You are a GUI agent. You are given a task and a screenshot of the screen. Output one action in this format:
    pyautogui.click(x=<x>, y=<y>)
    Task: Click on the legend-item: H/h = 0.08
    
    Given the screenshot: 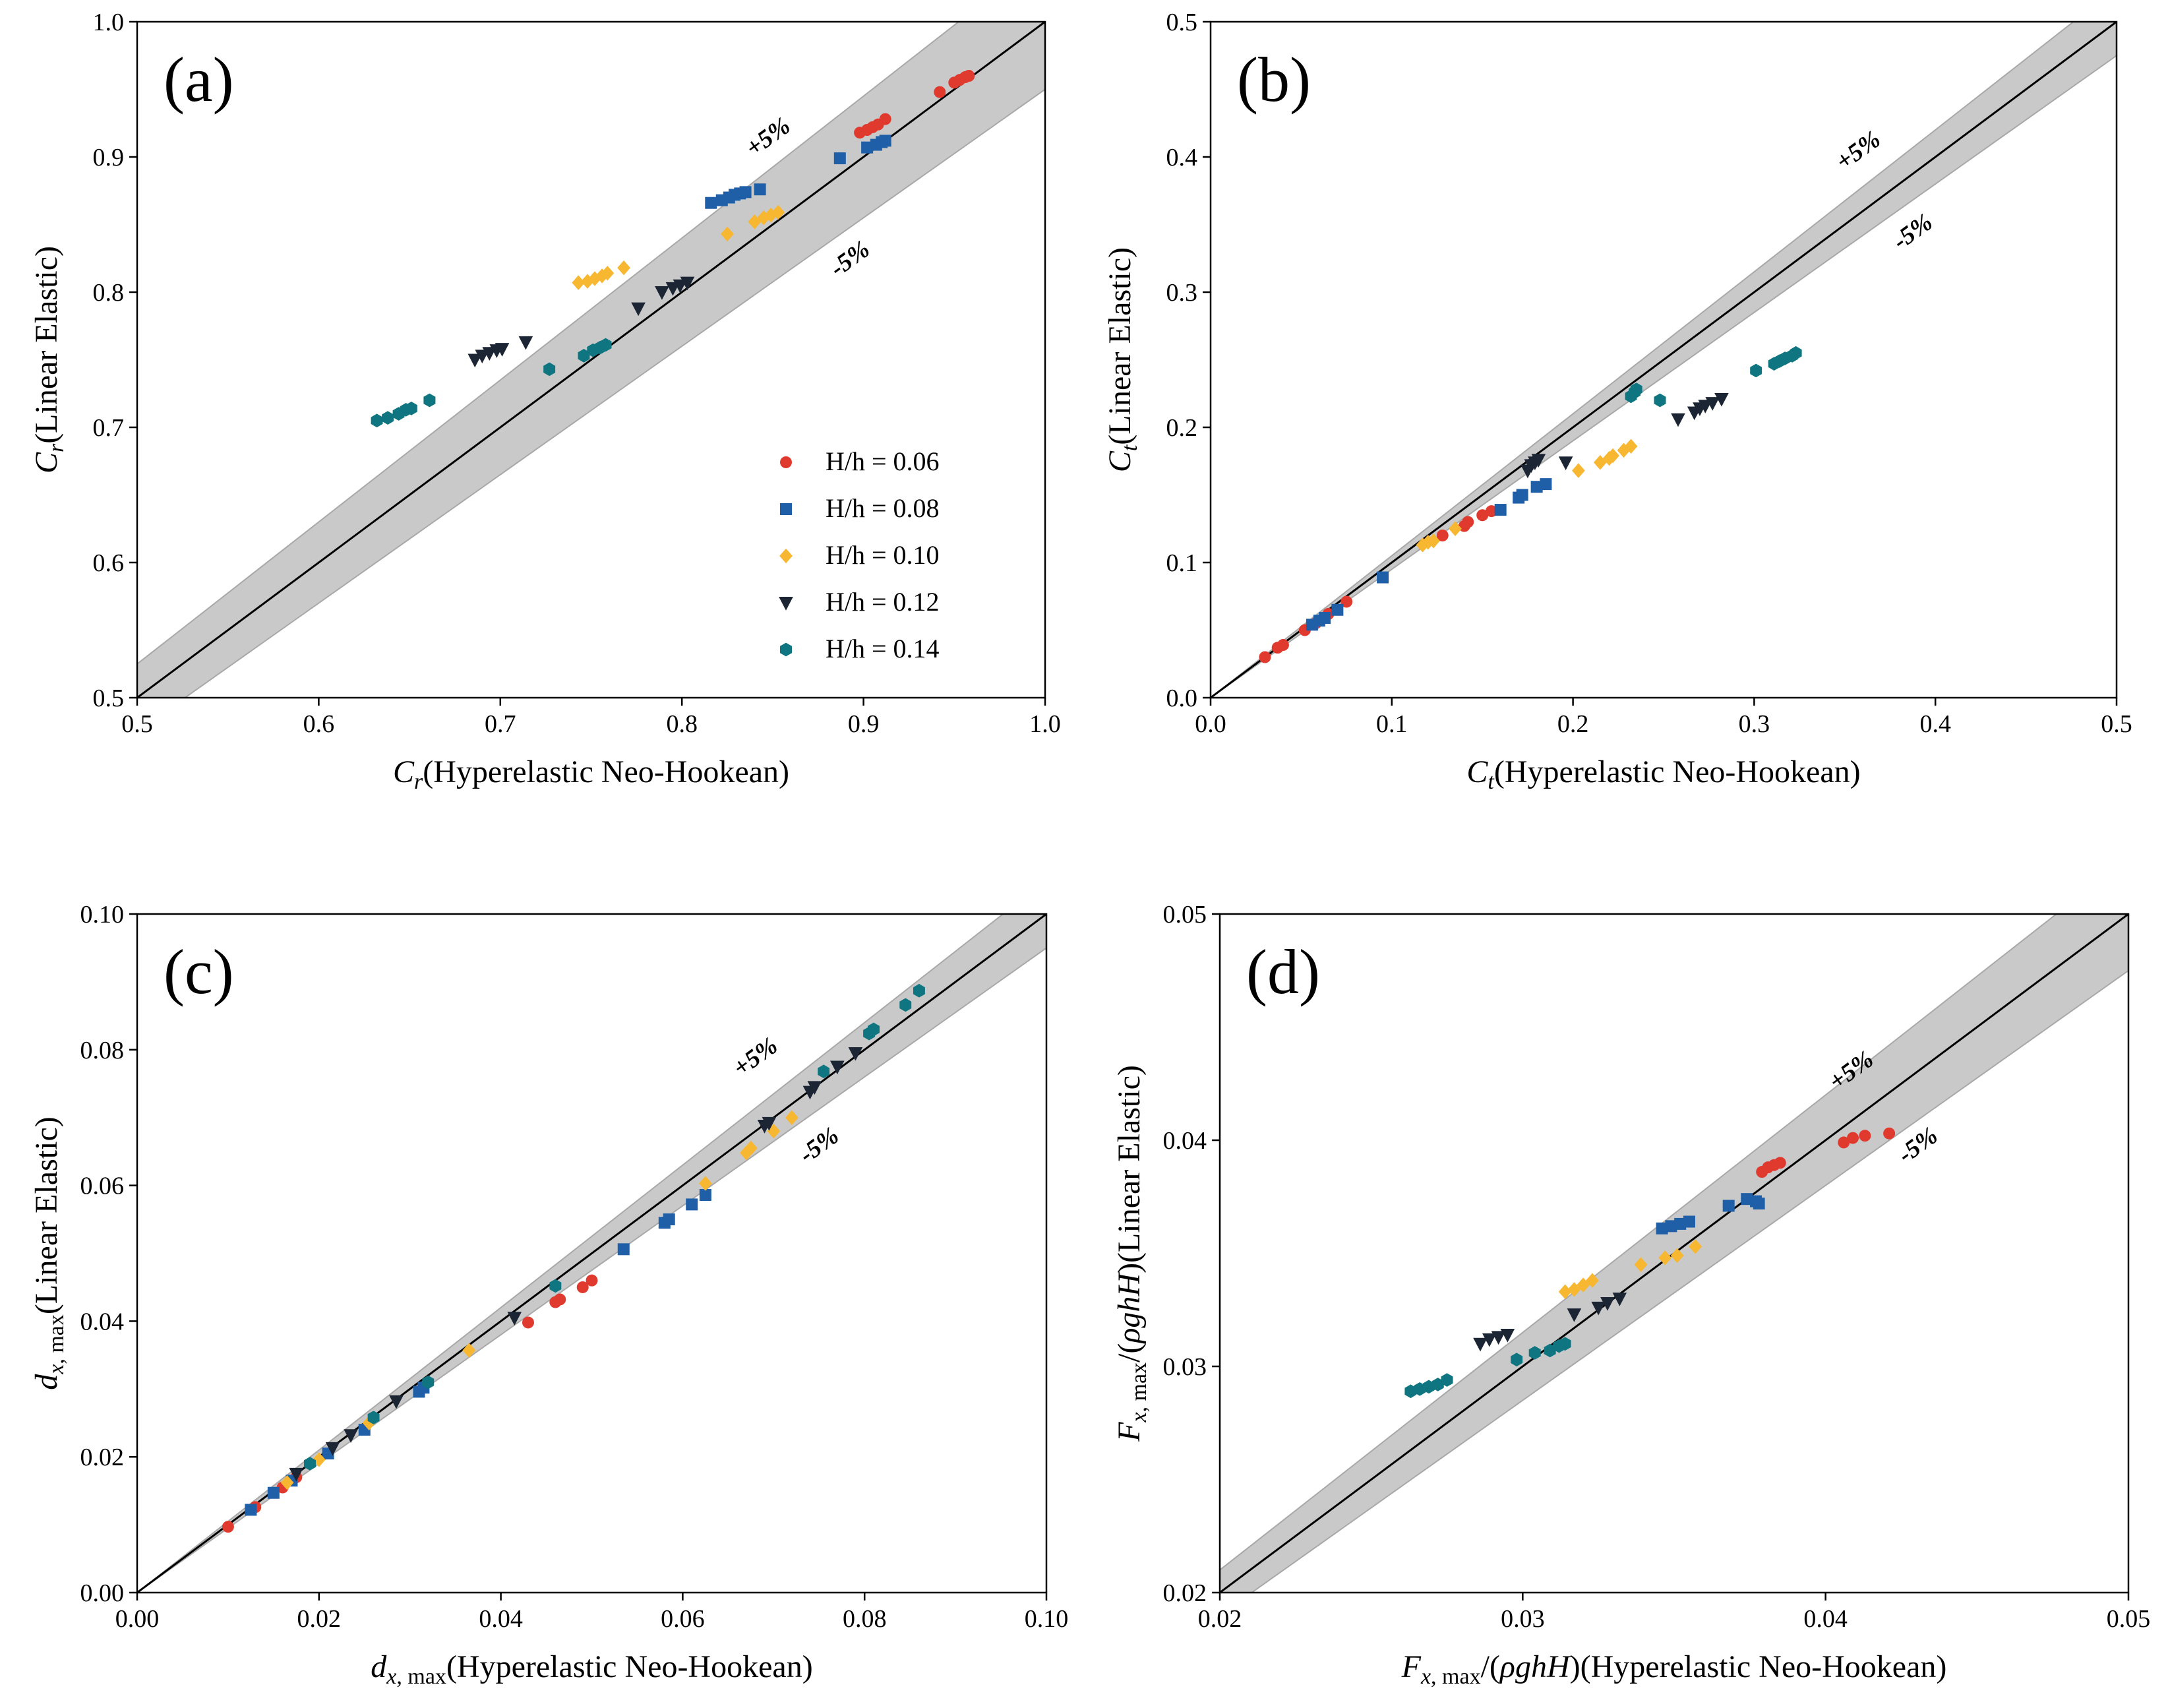 What is the action you would take?
    pyautogui.click(x=860, y=508)
    